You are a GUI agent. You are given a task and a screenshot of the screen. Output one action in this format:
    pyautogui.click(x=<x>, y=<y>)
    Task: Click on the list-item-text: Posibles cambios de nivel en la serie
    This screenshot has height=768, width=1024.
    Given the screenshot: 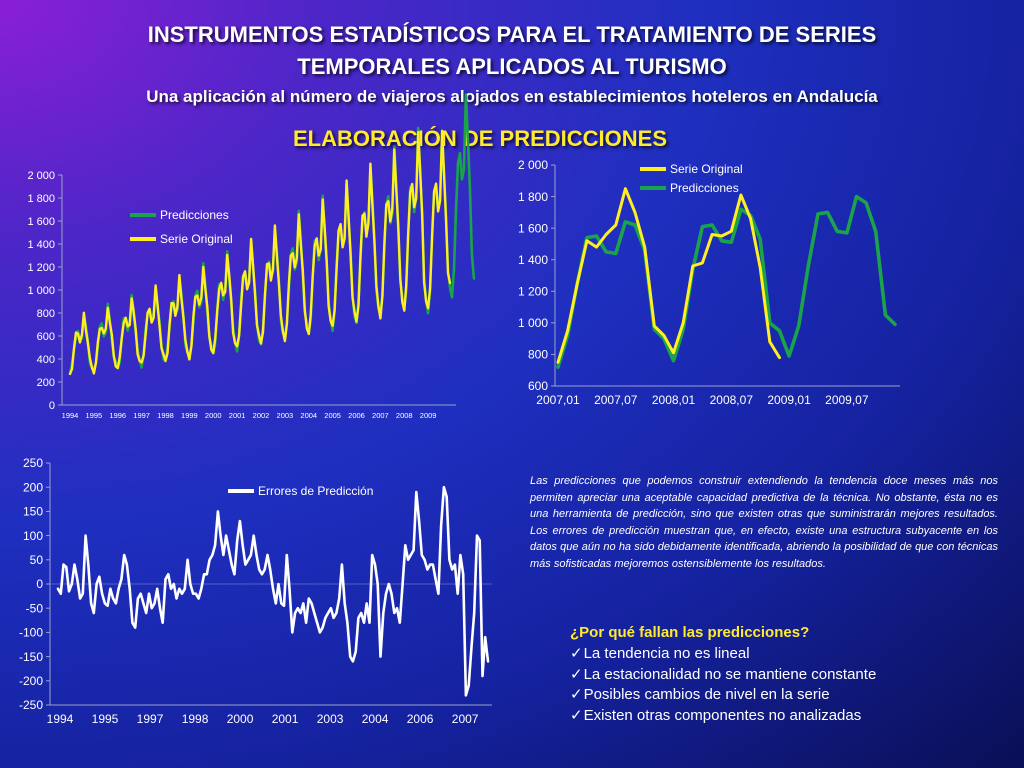 What is the action you would take?
    pyautogui.click(x=706, y=694)
    